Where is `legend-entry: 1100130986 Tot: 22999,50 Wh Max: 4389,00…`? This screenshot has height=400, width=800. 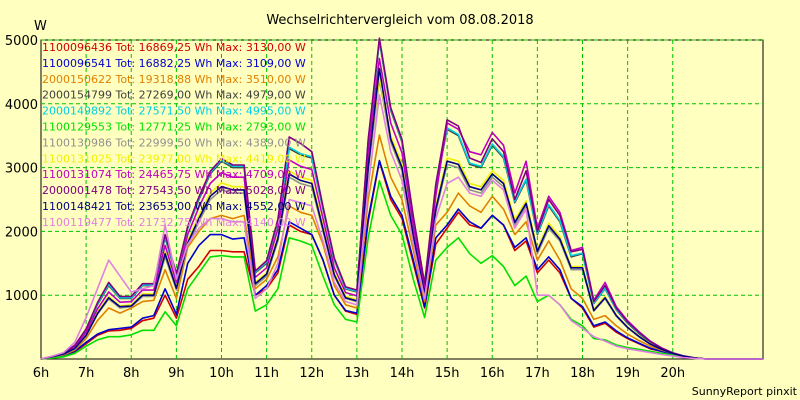
legend-entry: 1100130986 Tot: 22999,50 Wh Max: 4389,00… is located at coordinates (174, 142).